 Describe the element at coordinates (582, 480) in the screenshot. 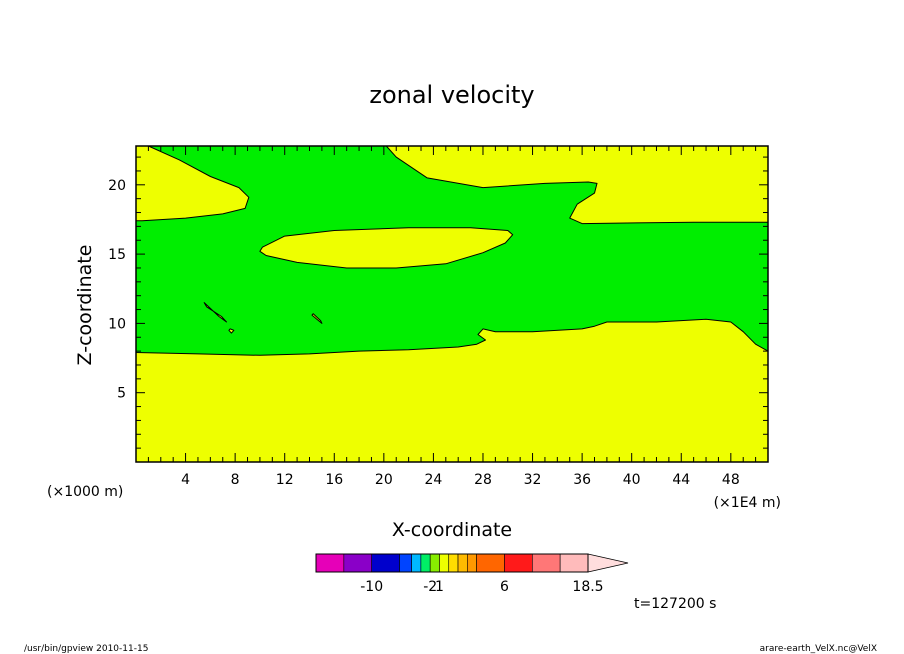

I see `x-tick-label: 36` at that location.